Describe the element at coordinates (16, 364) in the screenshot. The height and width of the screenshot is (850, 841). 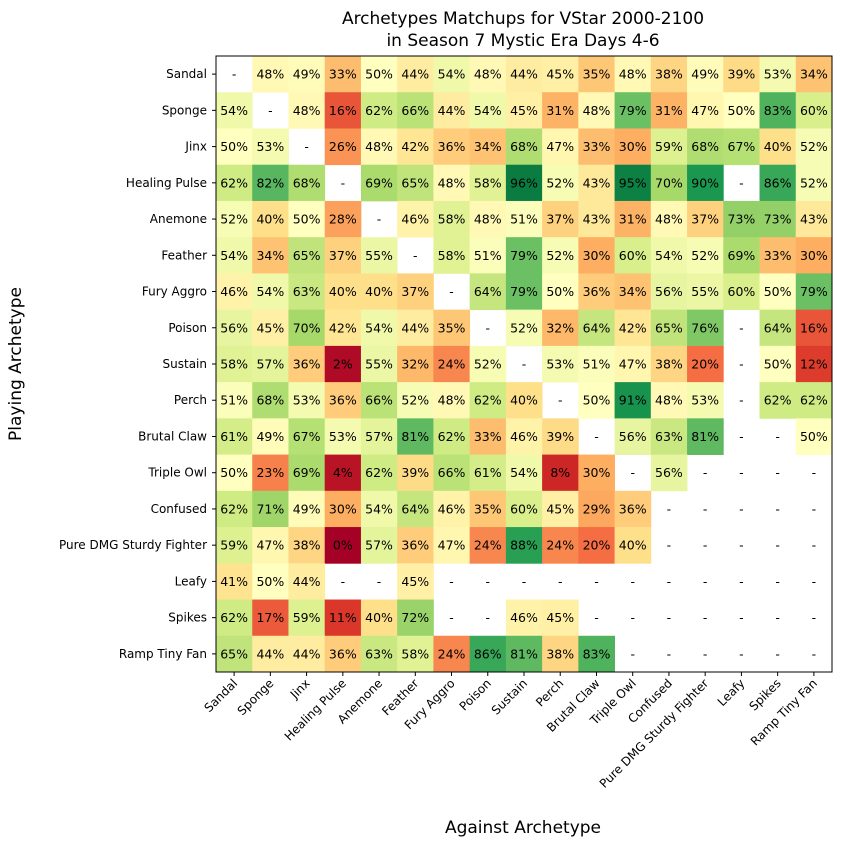
I see `y-axis-label: Playing Archetype` at that location.